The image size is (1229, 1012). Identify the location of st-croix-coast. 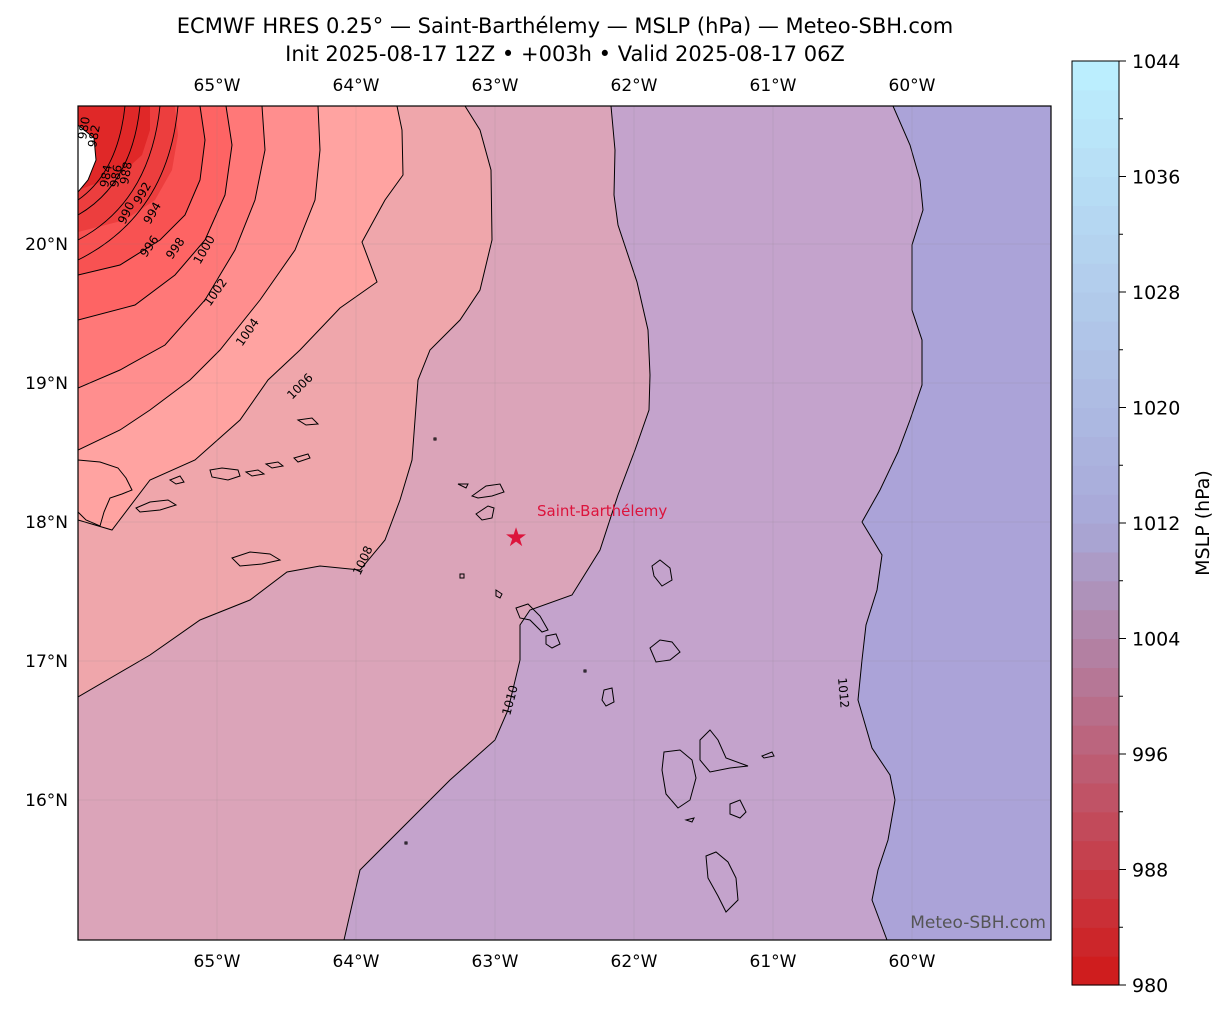
(256, 559).